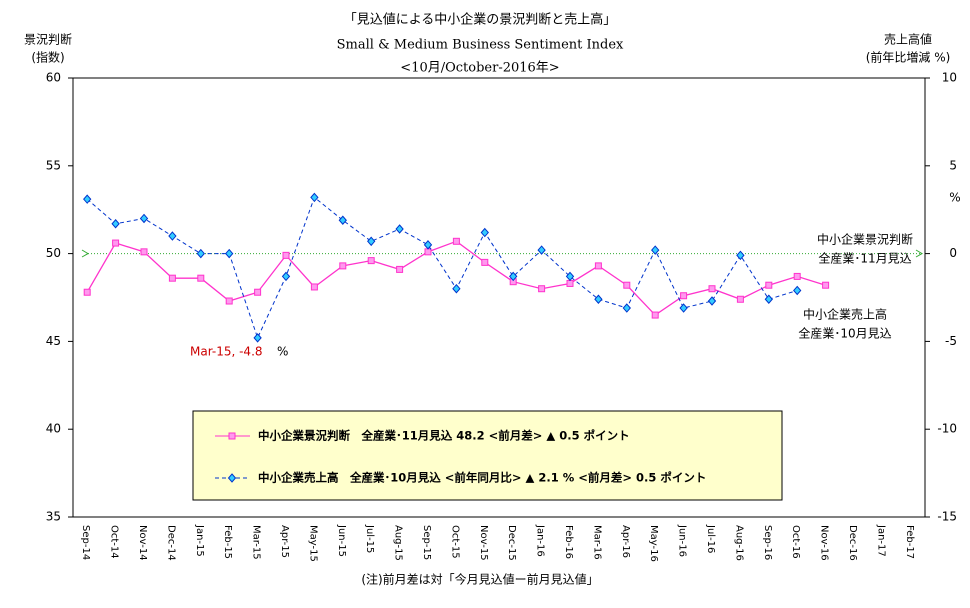  Describe the element at coordinates (511, 543) in the screenshot. I see `x-tick-label: Dec-15` at that location.